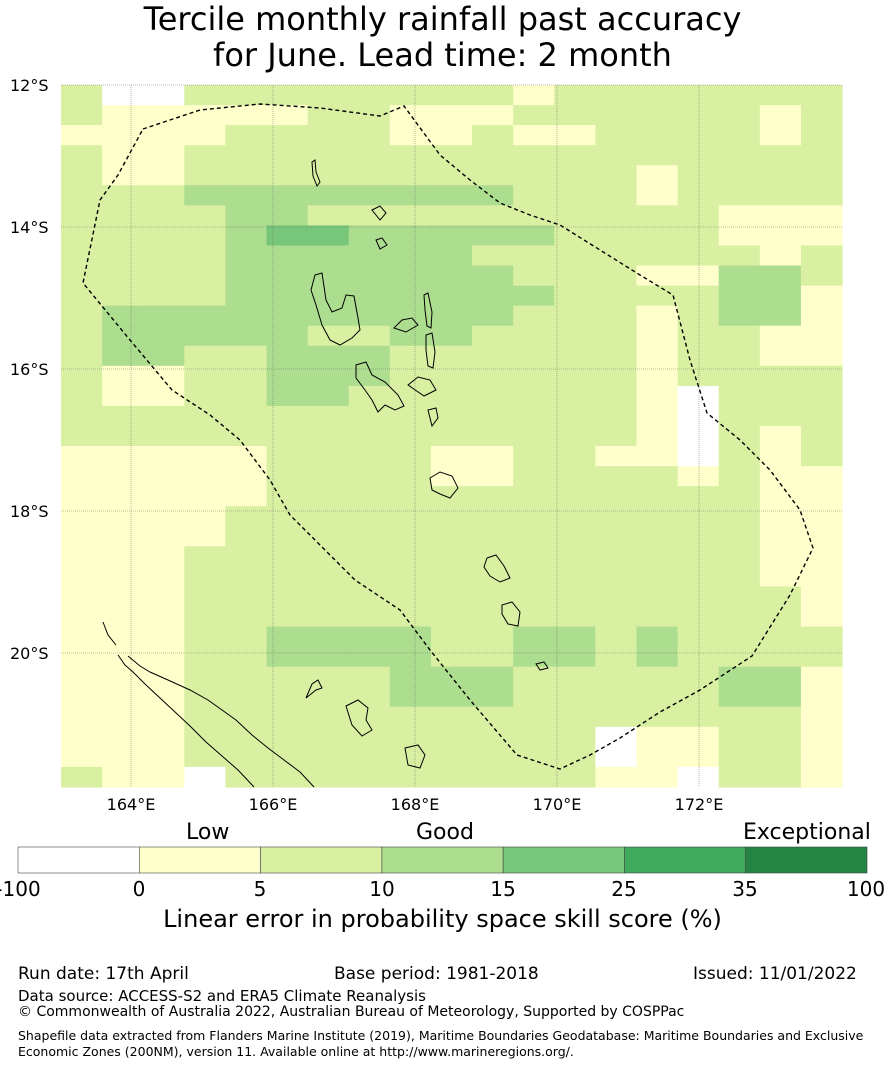  Describe the element at coordinates (442, 19) in the screenshot. I see `map-title-line1: Tercile monthly rainfall past accuracy` at that location.